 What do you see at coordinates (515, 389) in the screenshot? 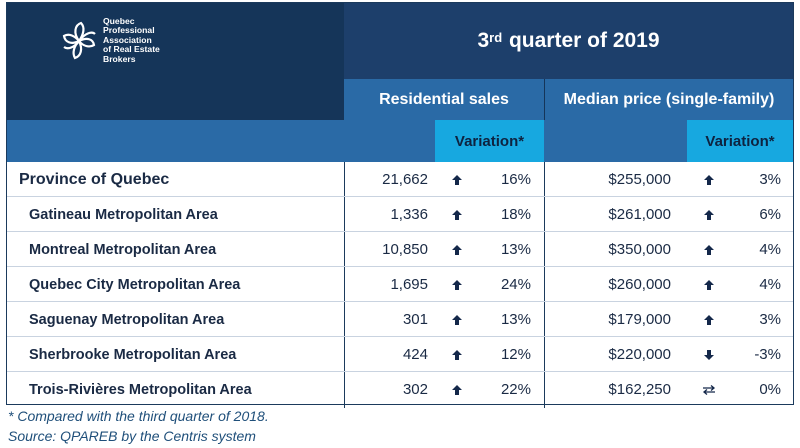
I see `sales-variation: 22%` at bounding box center [515, 389].